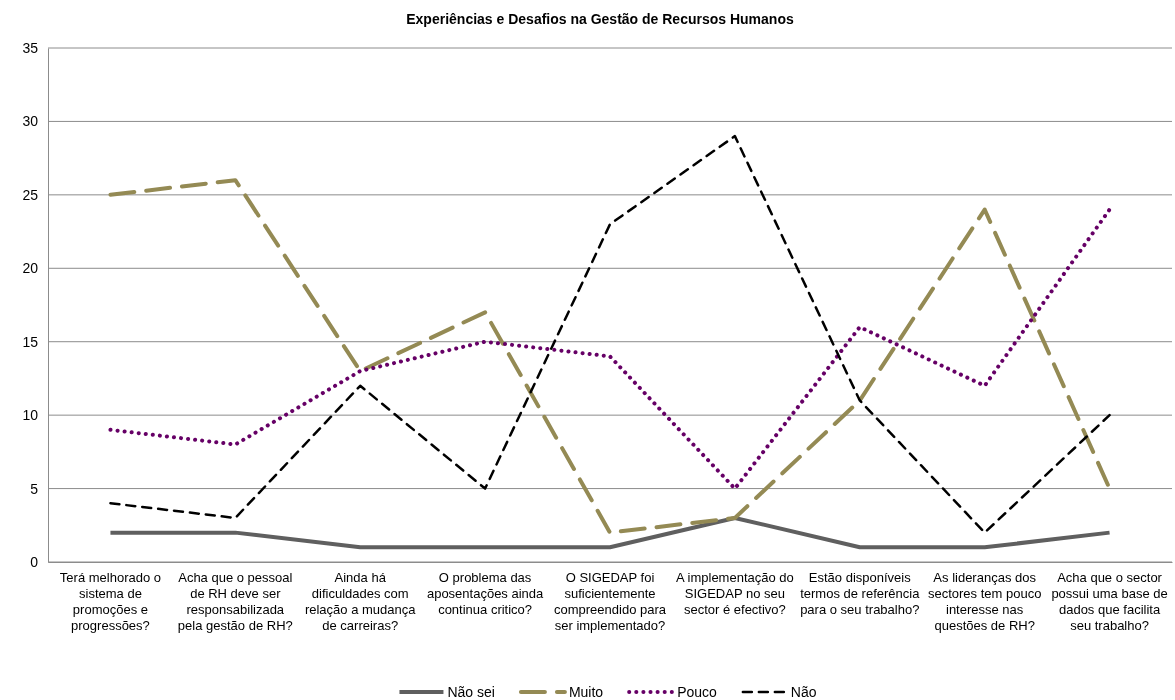 Image resolution: width=1175 pixels, height=700 pixels. I want to click on y-tick-label: 5, so click(34, 488).